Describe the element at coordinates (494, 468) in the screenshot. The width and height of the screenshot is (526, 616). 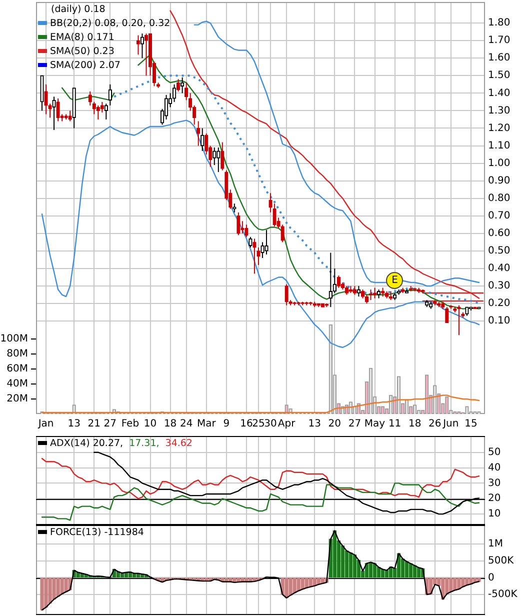
I see `y-tick-label: 40` at that location.